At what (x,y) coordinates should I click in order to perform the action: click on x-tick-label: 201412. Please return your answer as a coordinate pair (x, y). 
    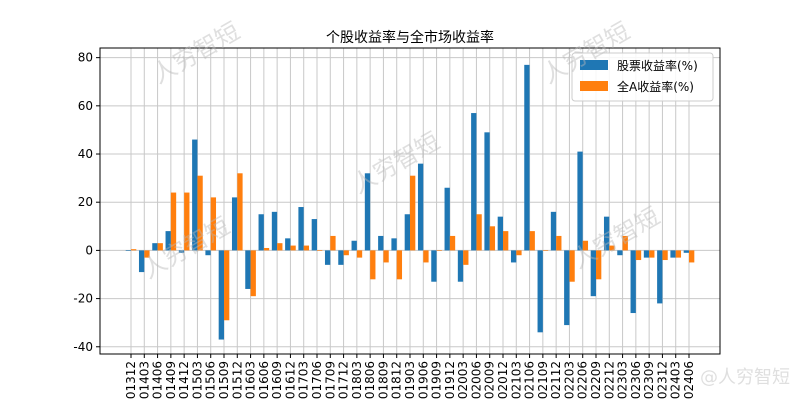
    Looking at the image, I should click on (184, 380).